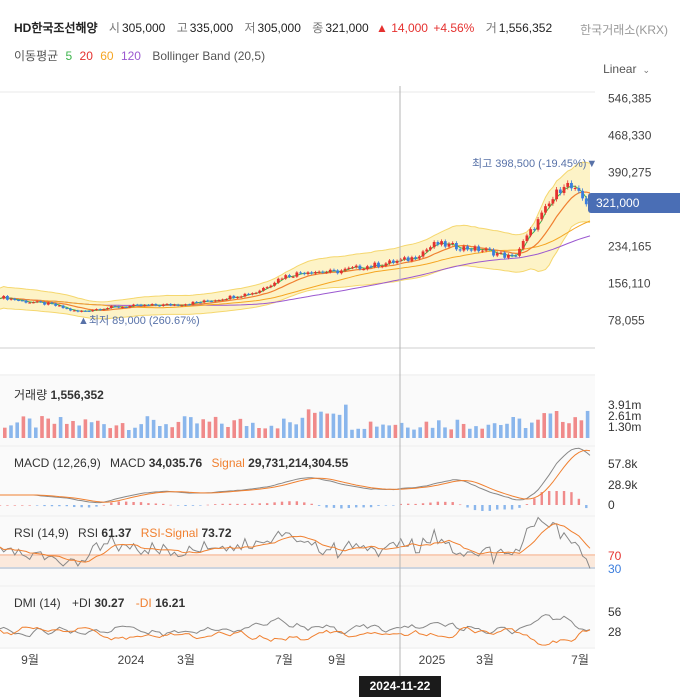  I want to click on rsi-panel-label: RSI (14,9) RSI 61.37 RSI-Signal 73.72, so click(123, 533).